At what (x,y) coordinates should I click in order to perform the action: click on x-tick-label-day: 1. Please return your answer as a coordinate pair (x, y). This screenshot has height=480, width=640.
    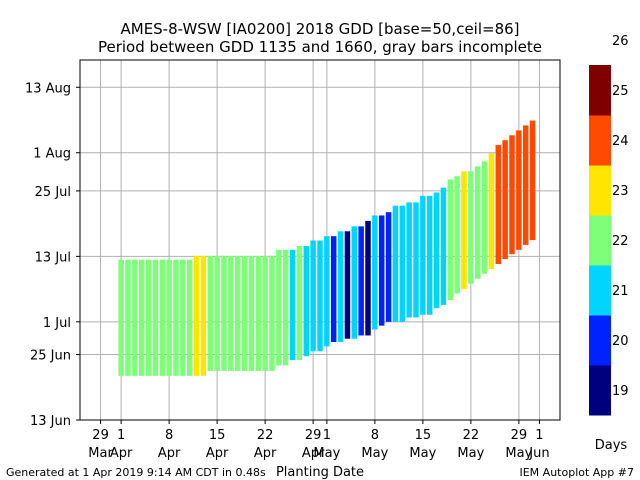
    Looking at the image, I should click on (121, 435).